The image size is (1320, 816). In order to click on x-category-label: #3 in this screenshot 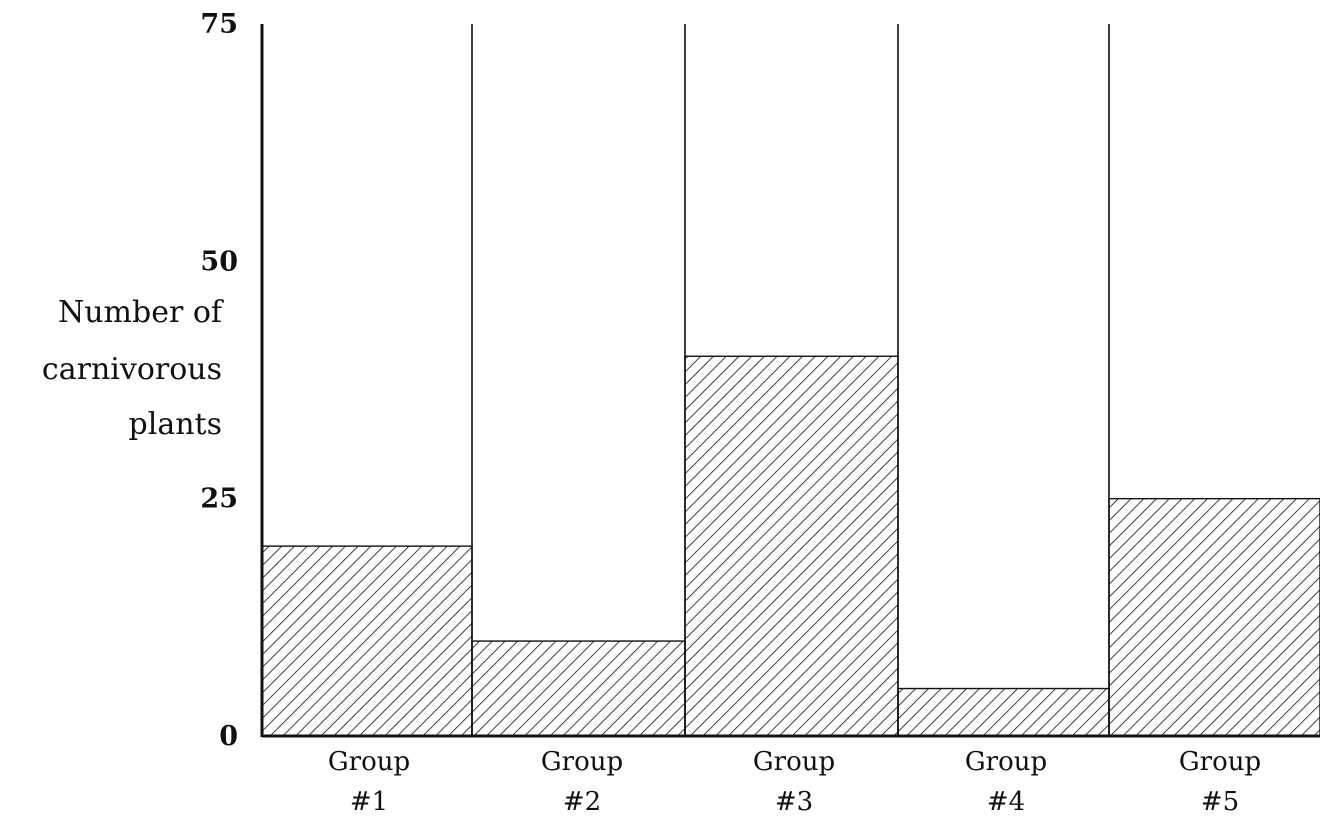, I will do `click(794, 801)`.